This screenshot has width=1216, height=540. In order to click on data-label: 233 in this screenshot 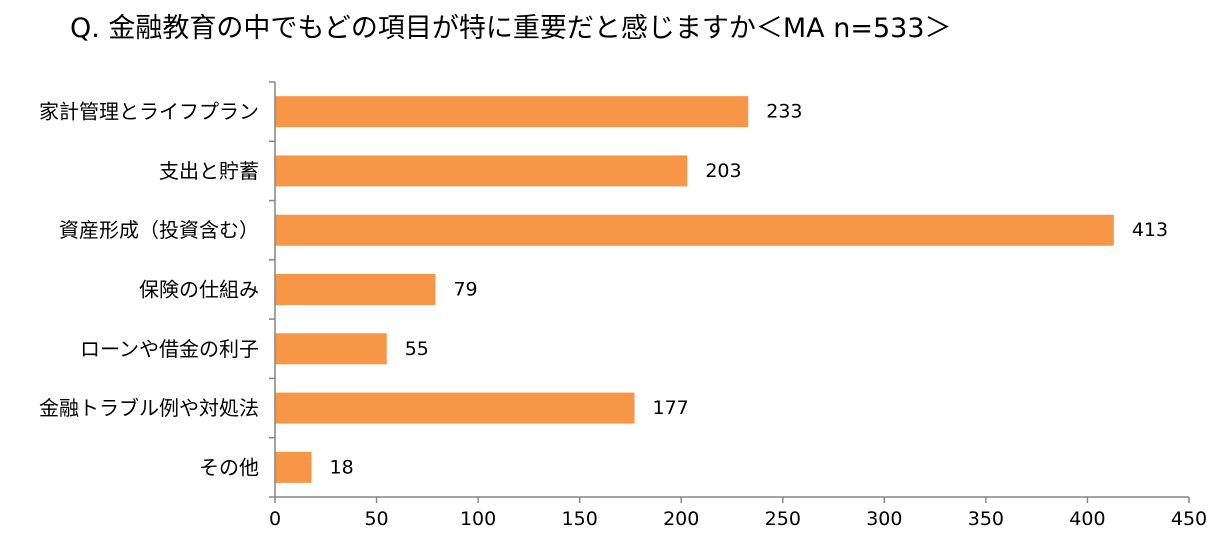, I will do `click(784, 112)`.